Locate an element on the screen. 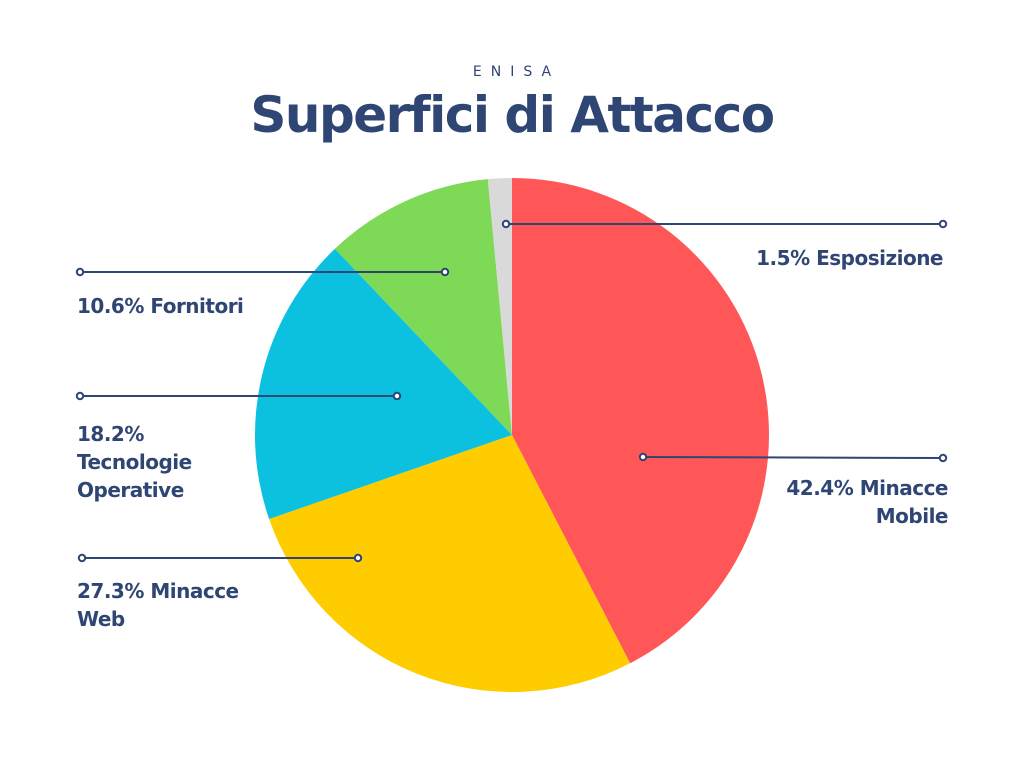 The width and height of the screenshot is (1024, 768). pie-slice-fornitori is located at coordinates (423, 307).